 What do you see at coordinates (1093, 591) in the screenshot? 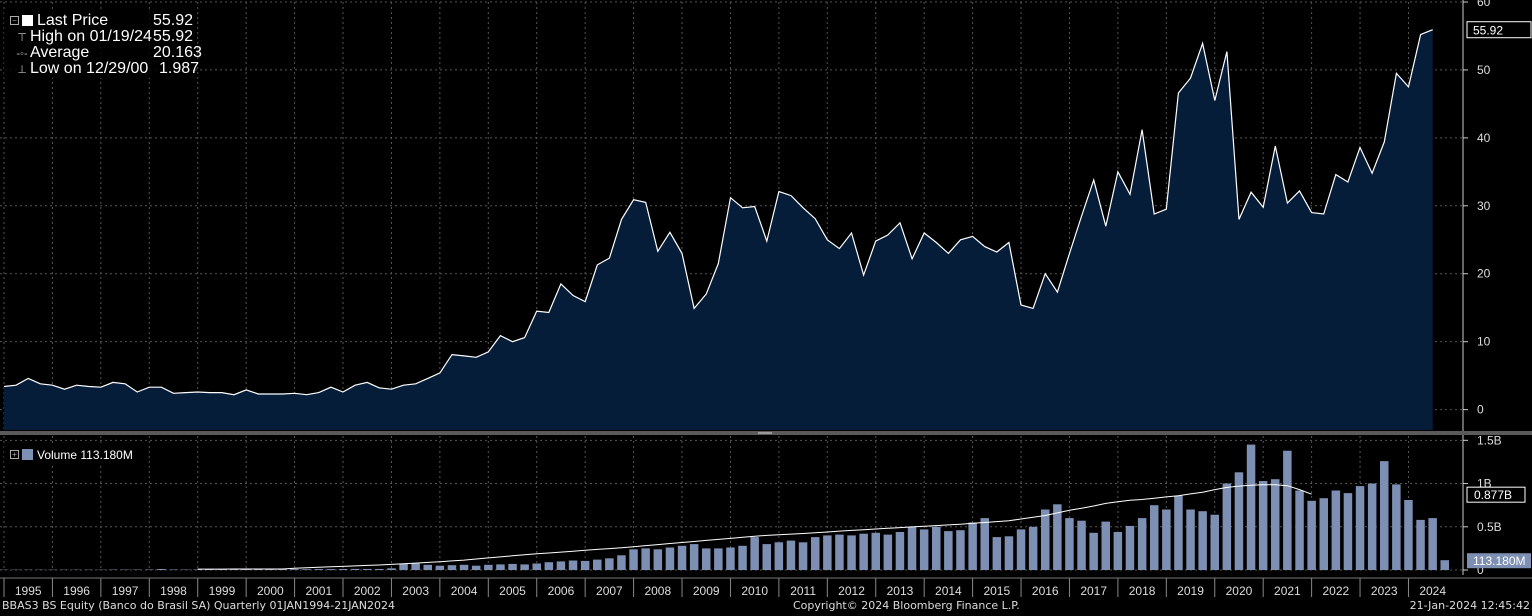
I see `x-tick-label: 2017` at bounding box center [1093, 591].